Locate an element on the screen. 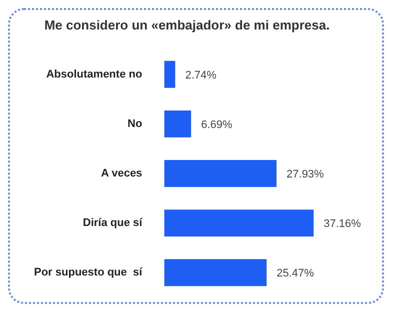  data-label: 37.16% is located at coordinates (343, 224).